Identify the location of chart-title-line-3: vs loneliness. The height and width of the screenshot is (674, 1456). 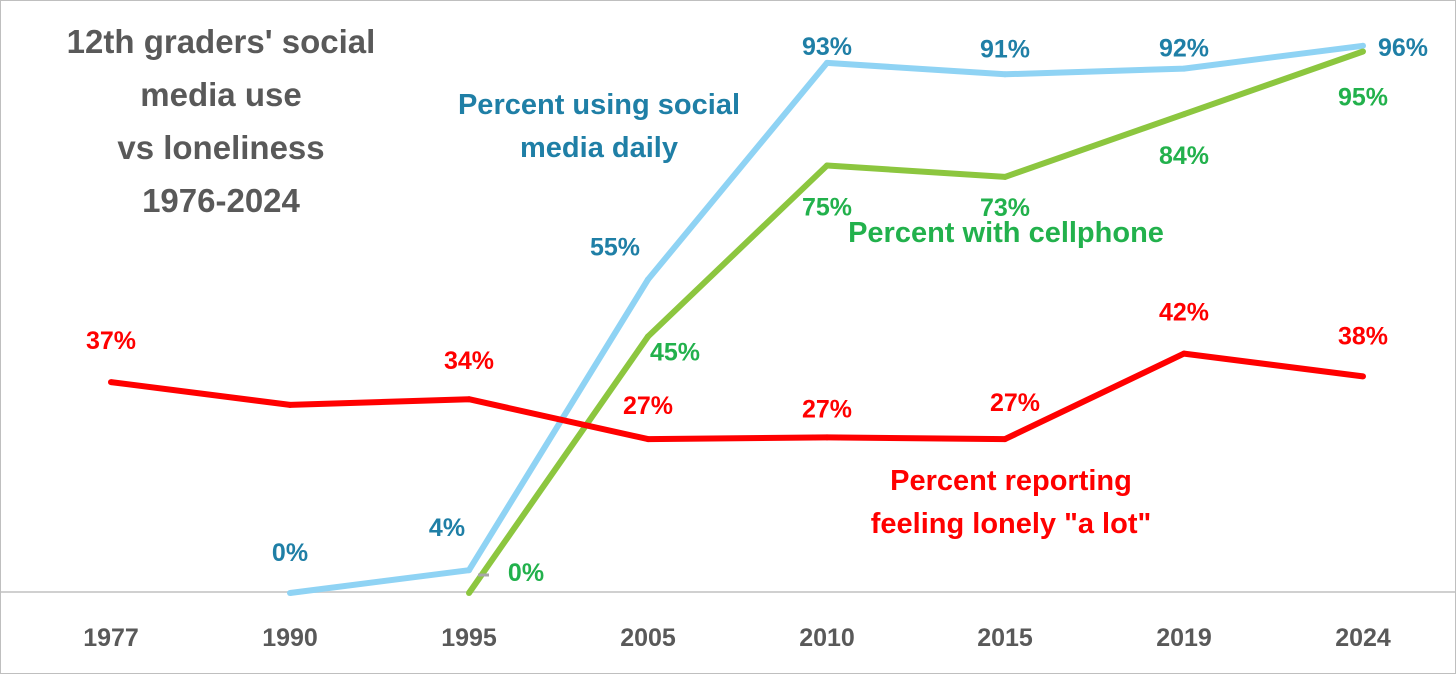
(221, 147).